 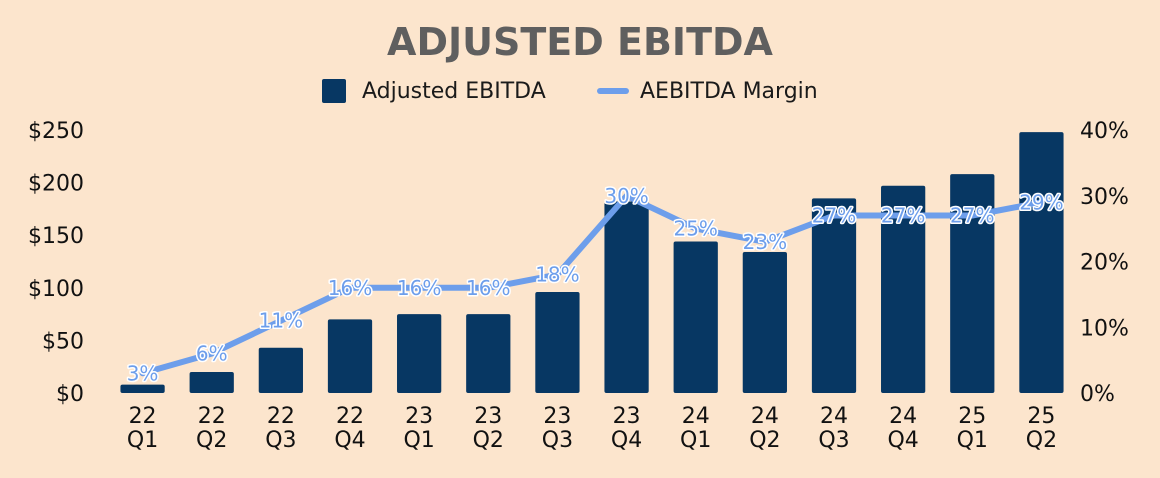 What do you see at coordinates (70, 394) in the screenshot?
I see `y-left-tick-label: $0` at bounding box center [70, 394].